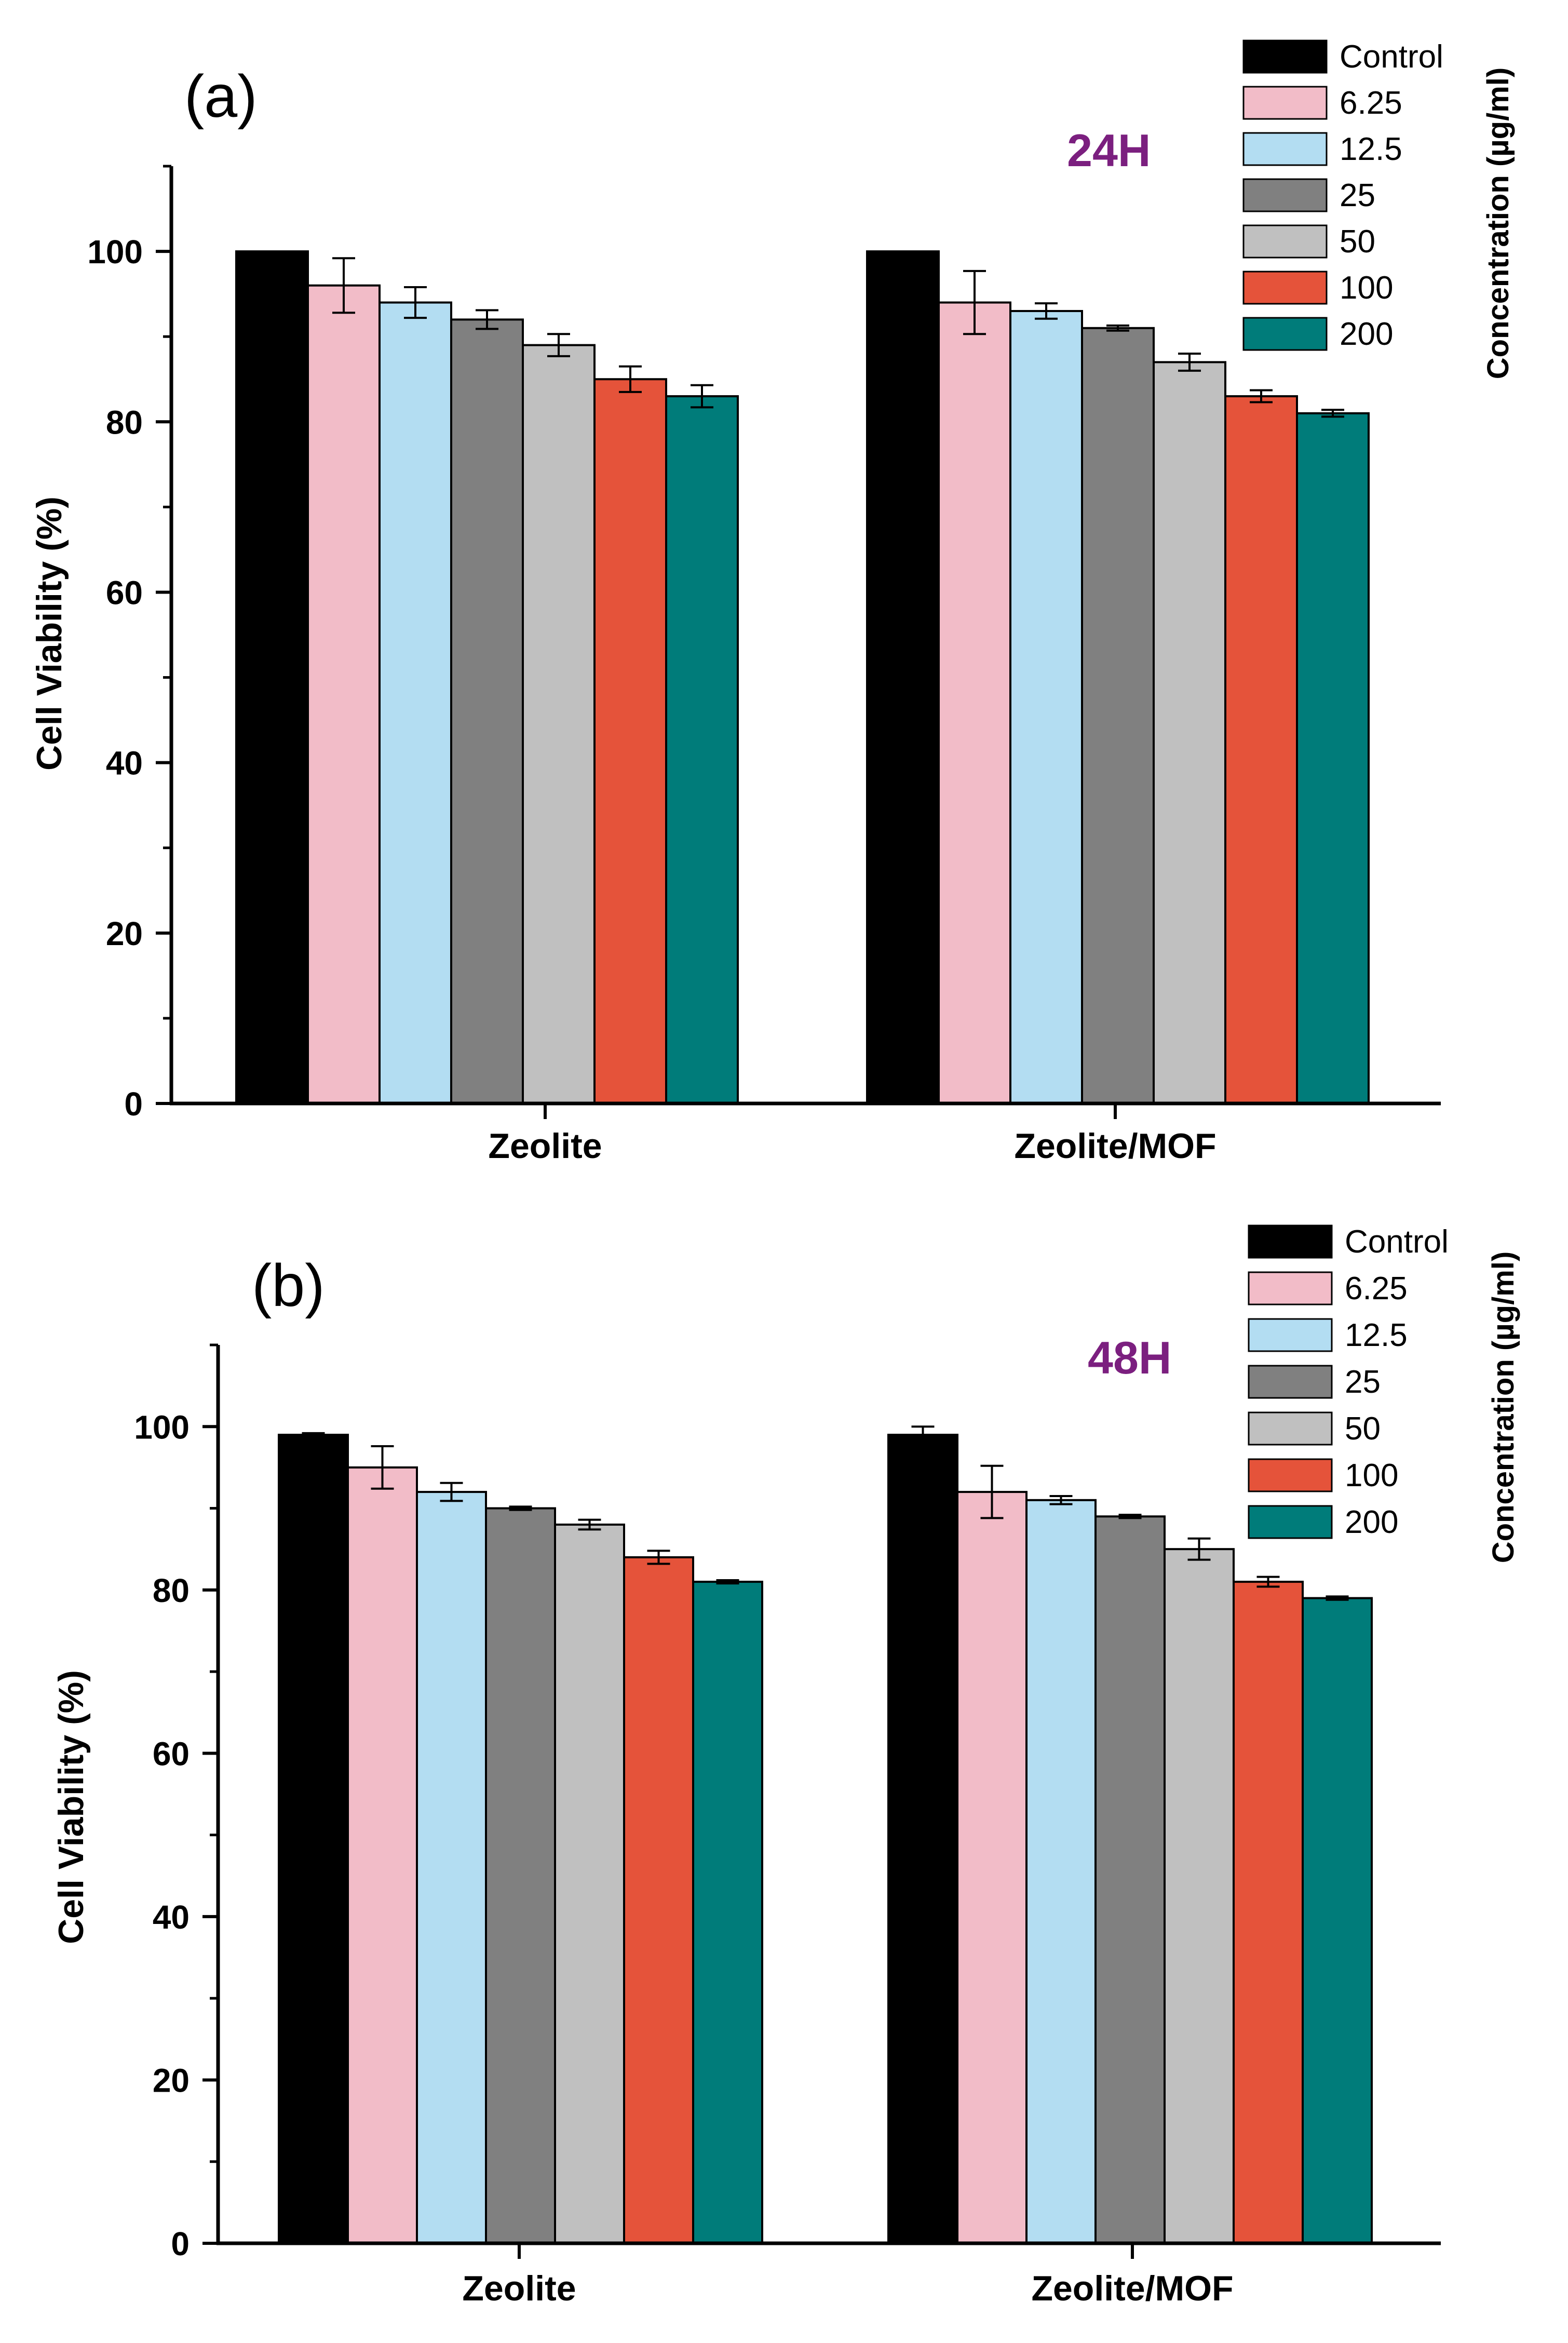  Describe the element at coordinates (343, 285) in the screenshot. I see `error-bar-6.25-Zeolite` at that location.